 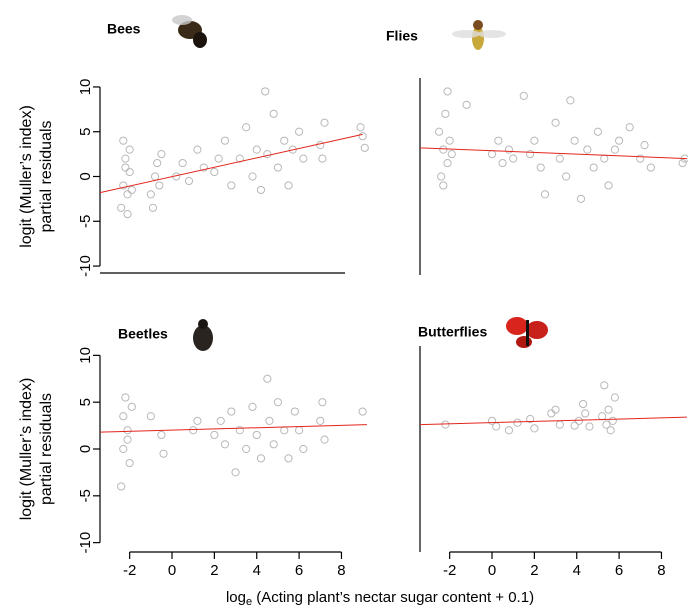 I want to click on butterfly-icon, so click(x=527, y=332).